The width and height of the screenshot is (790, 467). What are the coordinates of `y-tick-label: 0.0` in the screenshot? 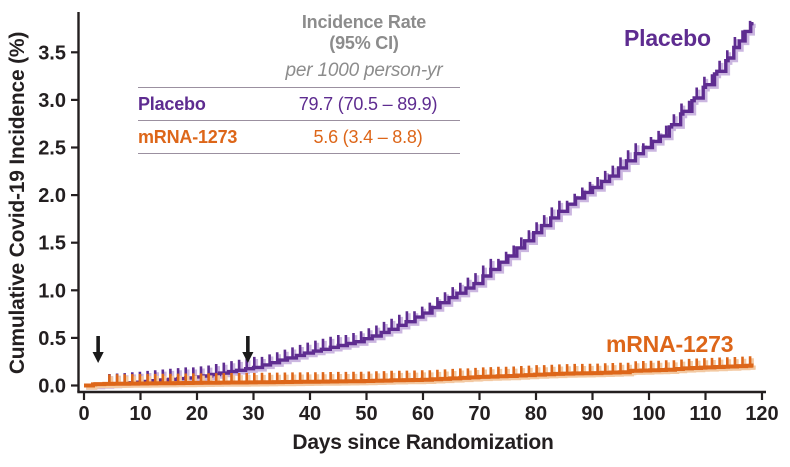 It's located at (52, 387).